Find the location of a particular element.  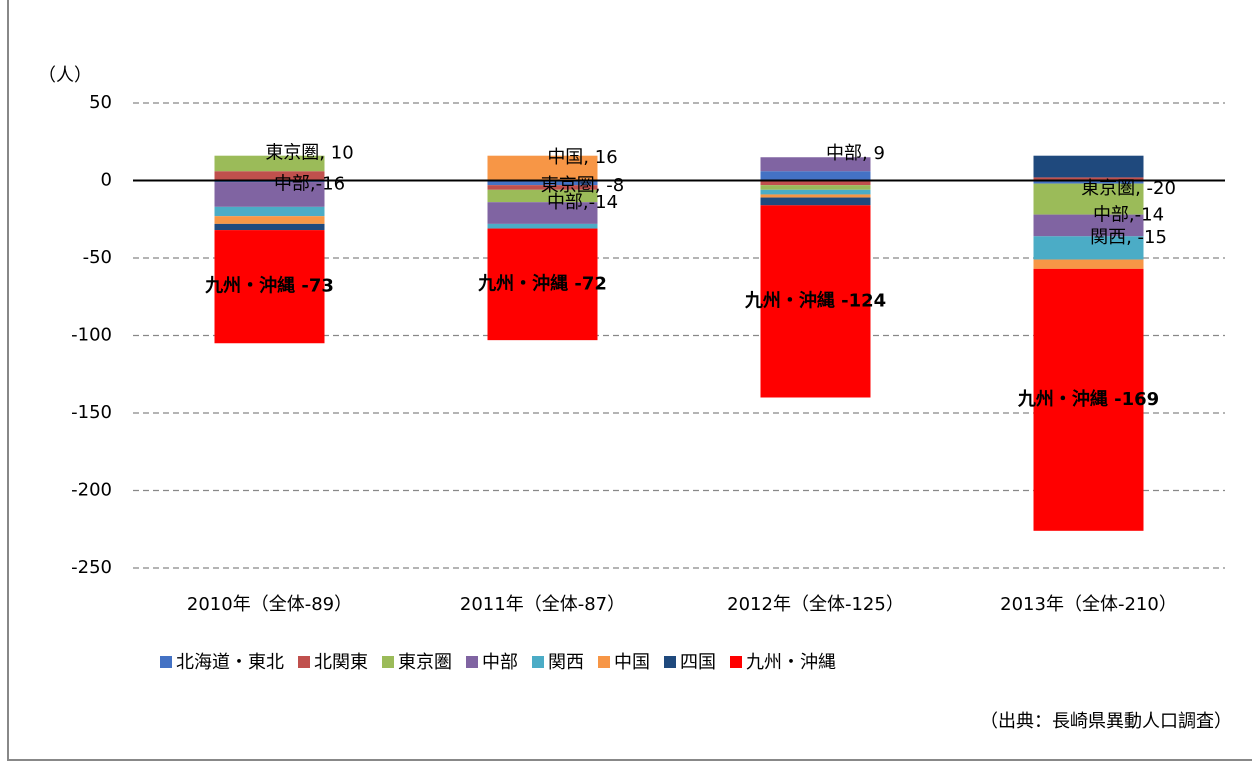

source: （出典：長崎県異動人口調査） is located at coordinates (1106, 721).